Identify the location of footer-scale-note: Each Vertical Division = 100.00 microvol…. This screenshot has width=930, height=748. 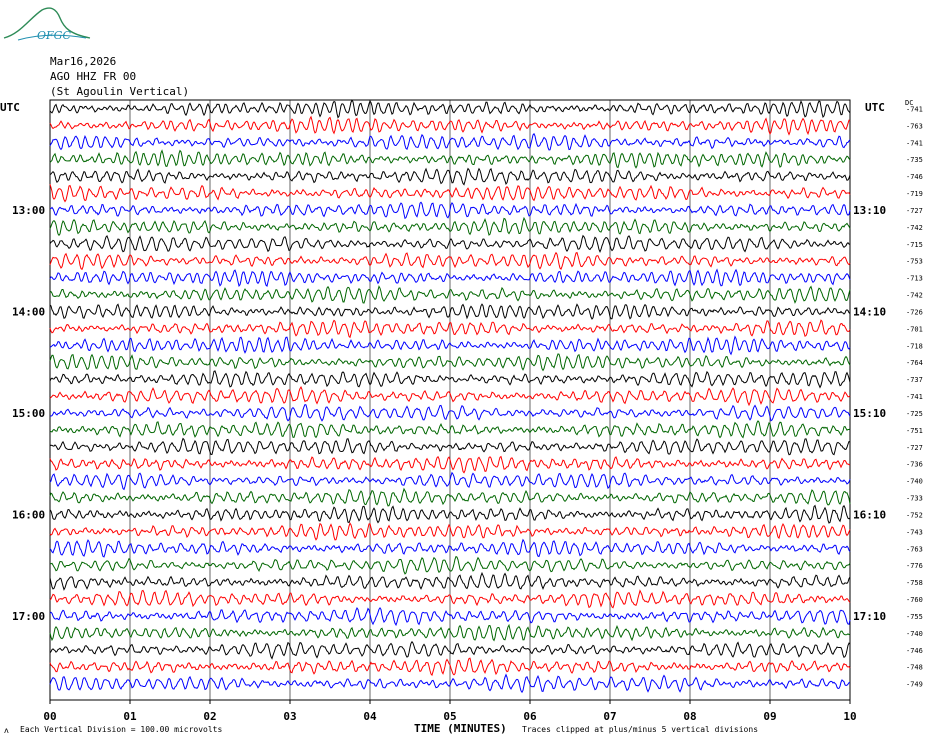
(121, 729).